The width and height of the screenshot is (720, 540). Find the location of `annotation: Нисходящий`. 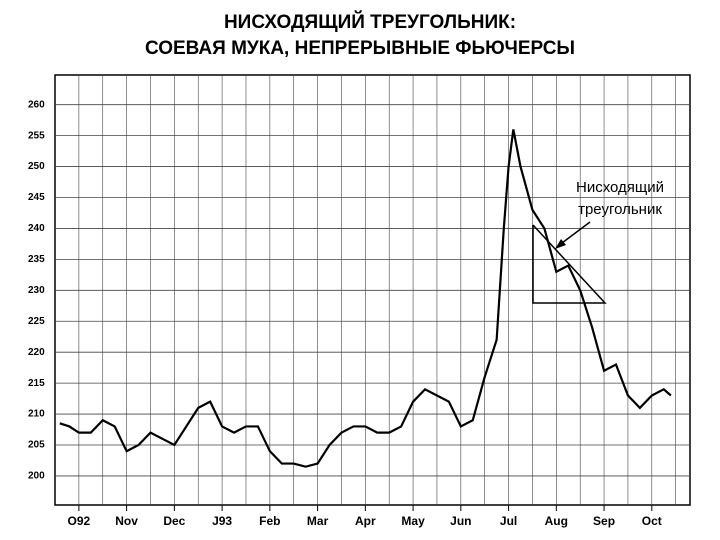

annotation: Нисходящий is located at coordinates (620, 187).